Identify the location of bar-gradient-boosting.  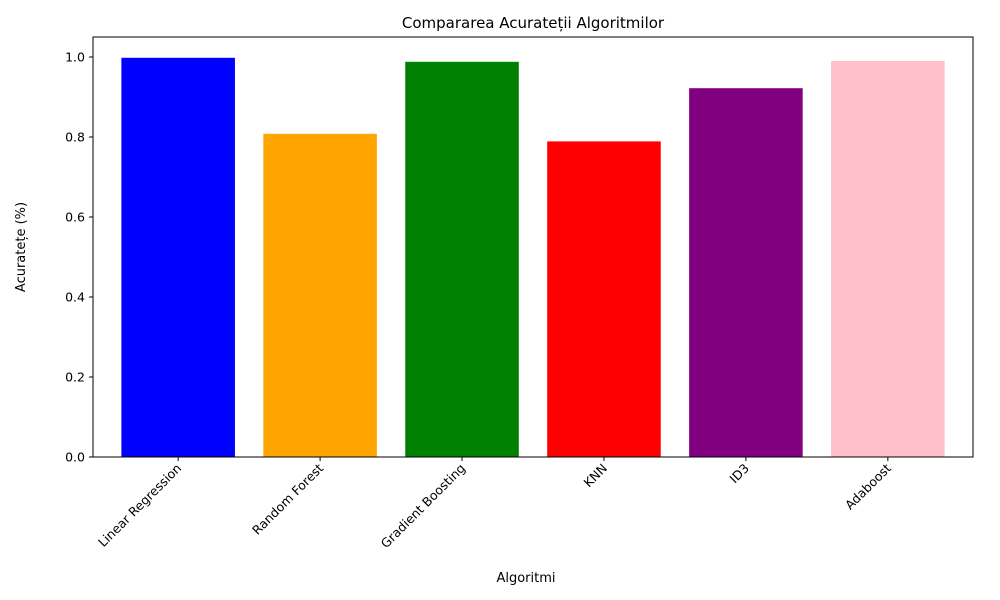
(462, 259).